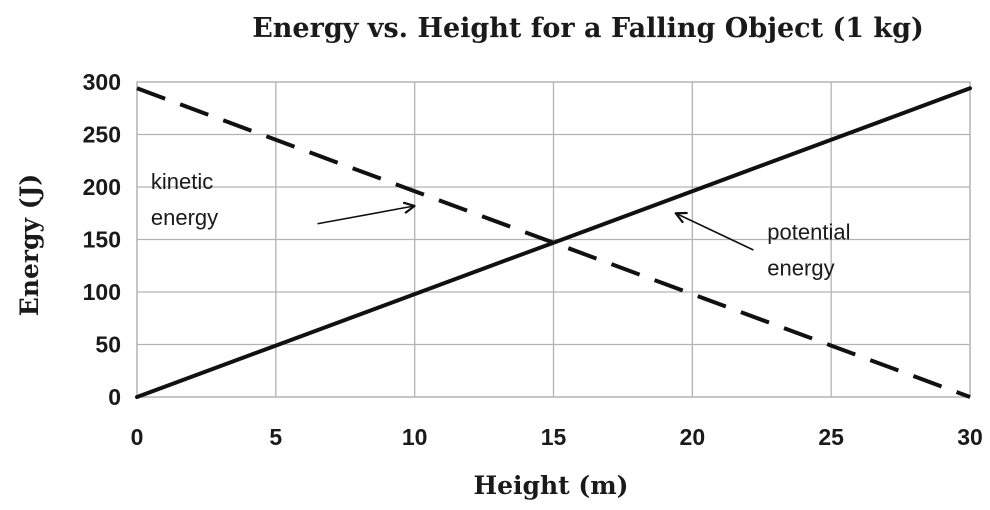 Image resolution: width=990 pixels, height=510 pixels. I want to click on annotation-arrow-potential-energy, so click(715, 232).